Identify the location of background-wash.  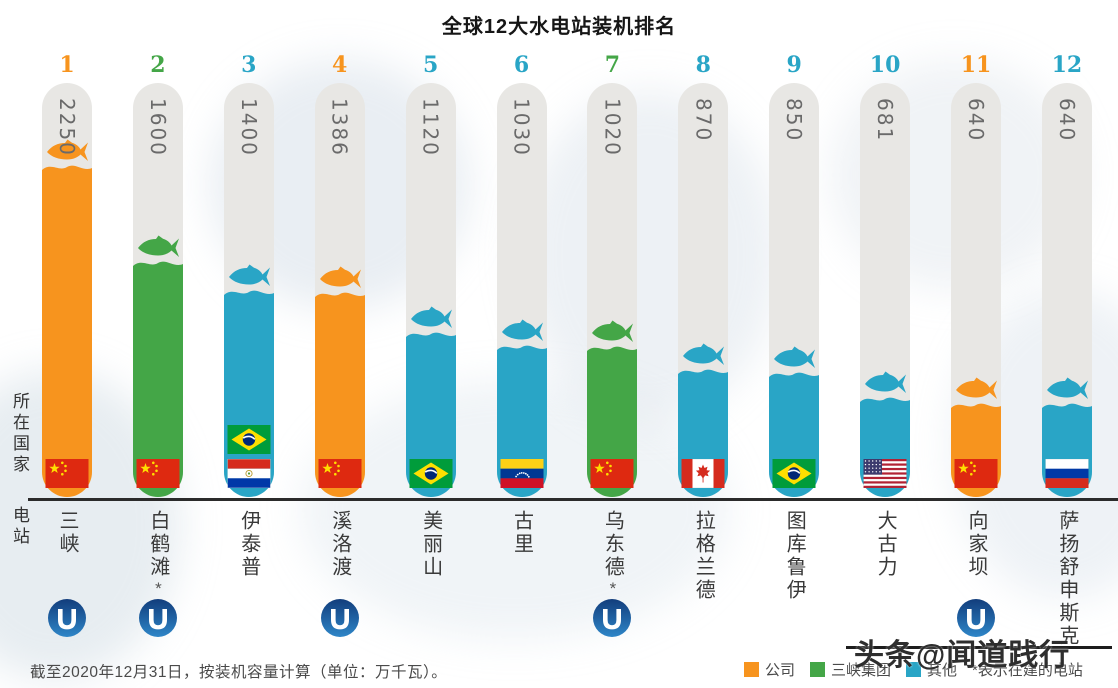
(650, 255).